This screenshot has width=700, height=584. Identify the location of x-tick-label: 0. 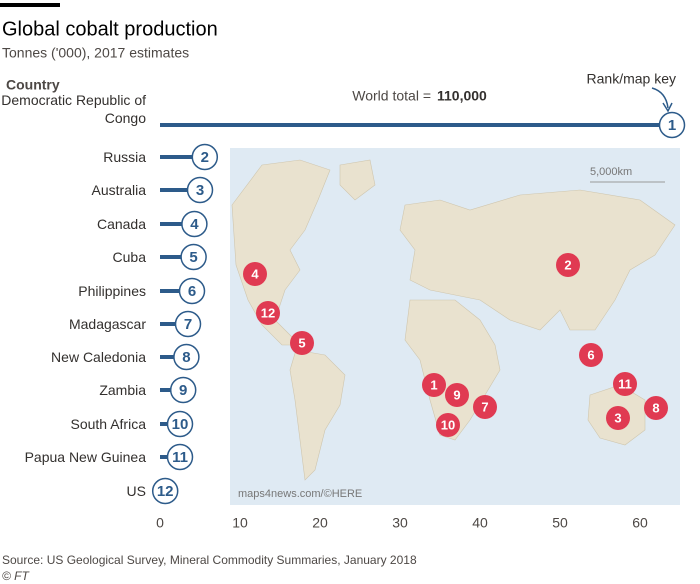
(160, 523).